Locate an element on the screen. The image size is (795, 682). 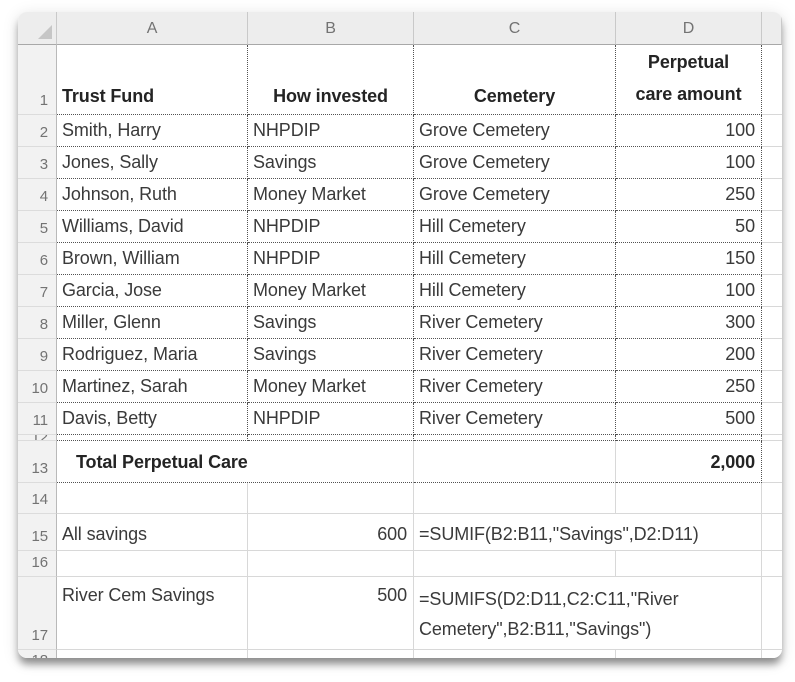
cell-a12 is located at coordinates (152, 438).